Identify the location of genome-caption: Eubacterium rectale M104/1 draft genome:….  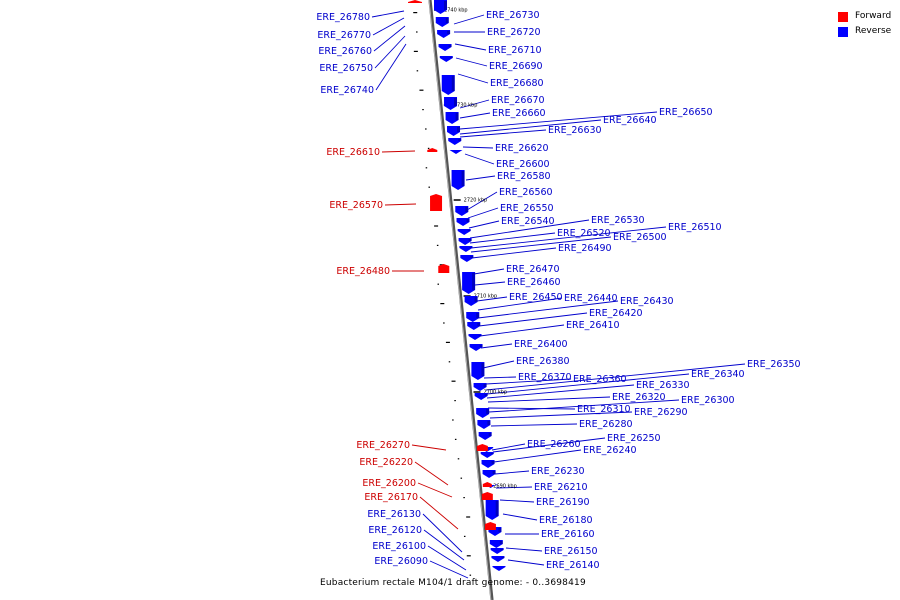
(453, 583).